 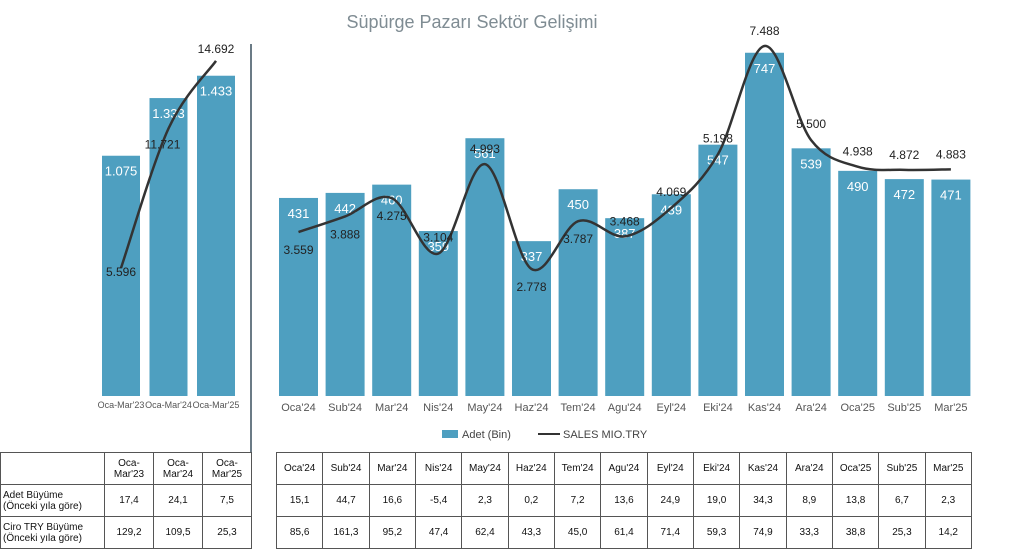 What do you see at coordinates (450, 434) in the screenshot?
I see `legend-bar-swatch` at bounding box center [450, 434].